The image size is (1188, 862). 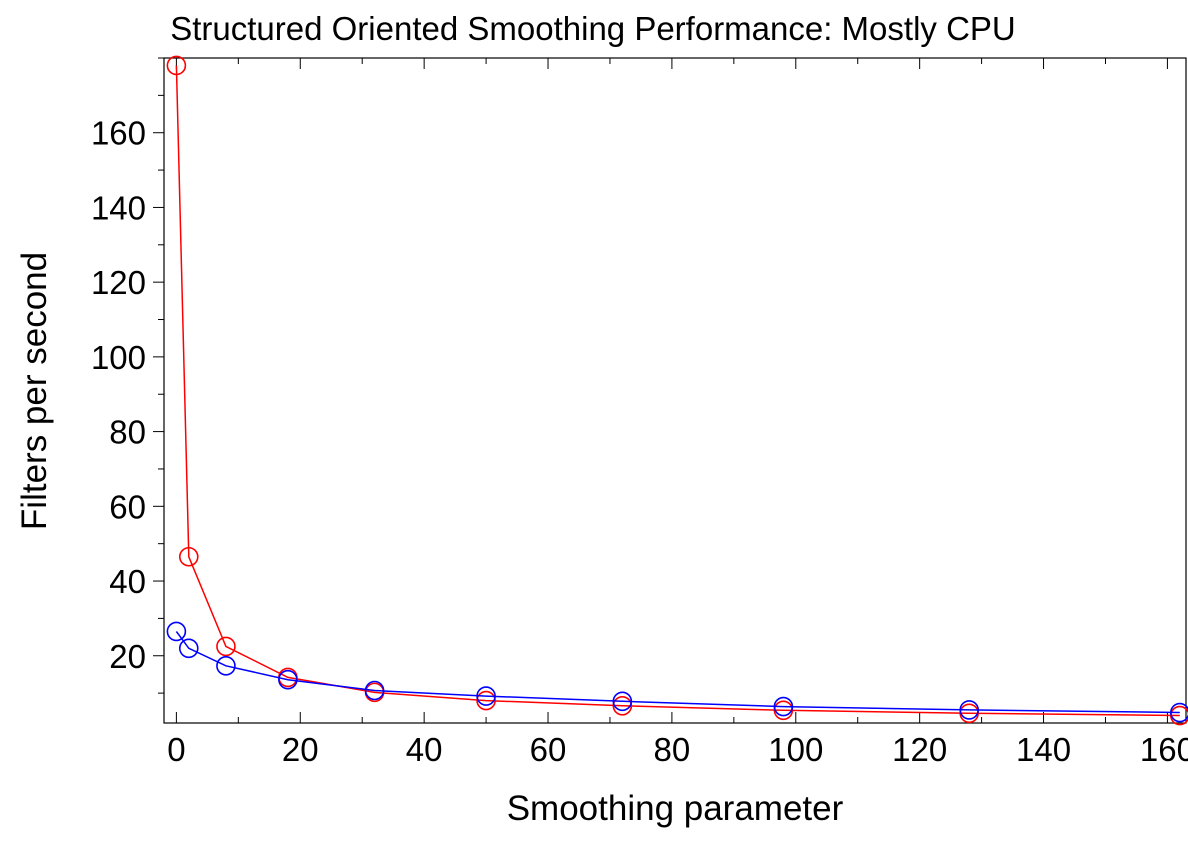 I want to click on y-tick-label: 140, so click(x=118, y=207).